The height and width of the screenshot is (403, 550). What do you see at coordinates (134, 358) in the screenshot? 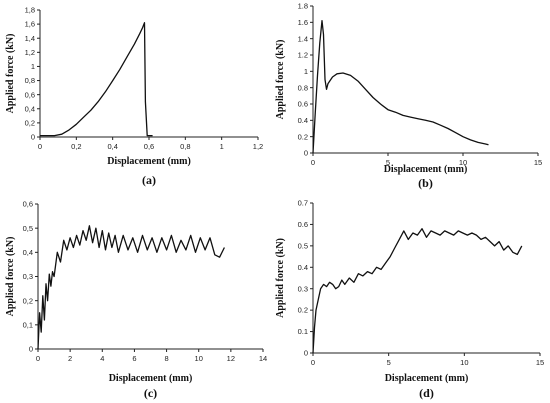
I see `x-tick-label: 6` at bounding box center [134, 358].